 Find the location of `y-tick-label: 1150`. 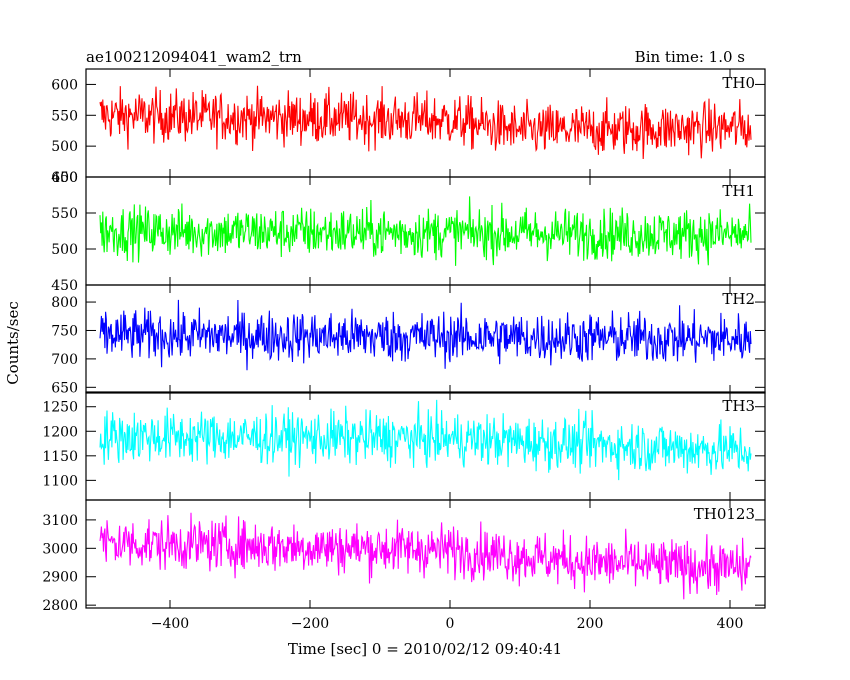

y-tick-label: 1150 is located at coordinates (60, 457).